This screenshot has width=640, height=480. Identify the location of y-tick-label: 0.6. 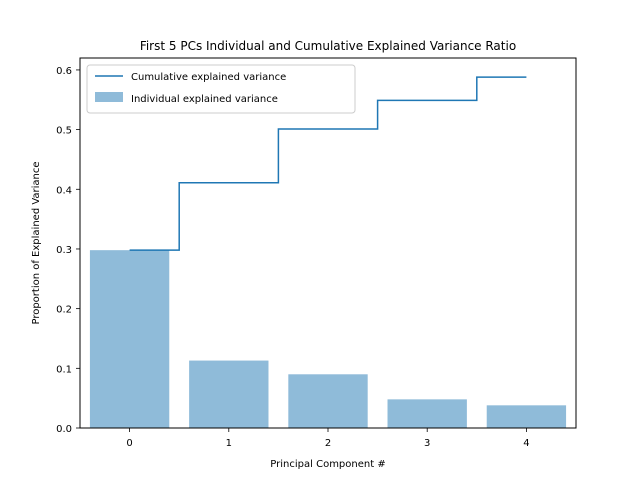
(64, 71).